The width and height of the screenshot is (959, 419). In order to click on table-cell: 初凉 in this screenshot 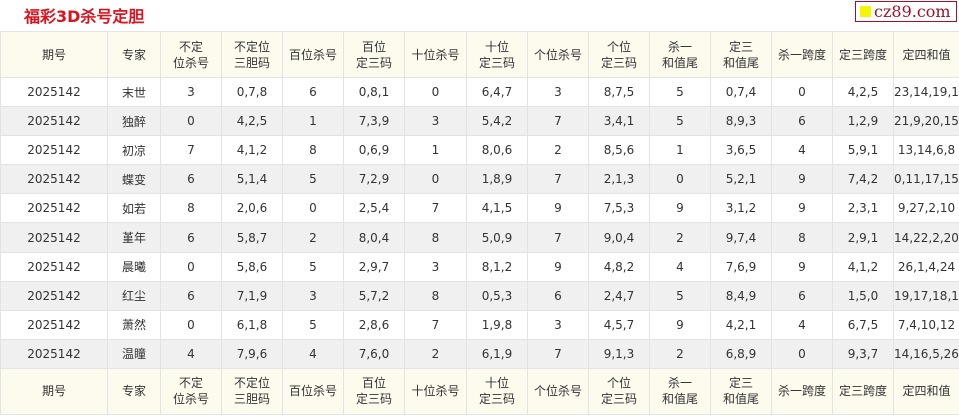, I will do `click(134, 150)`.